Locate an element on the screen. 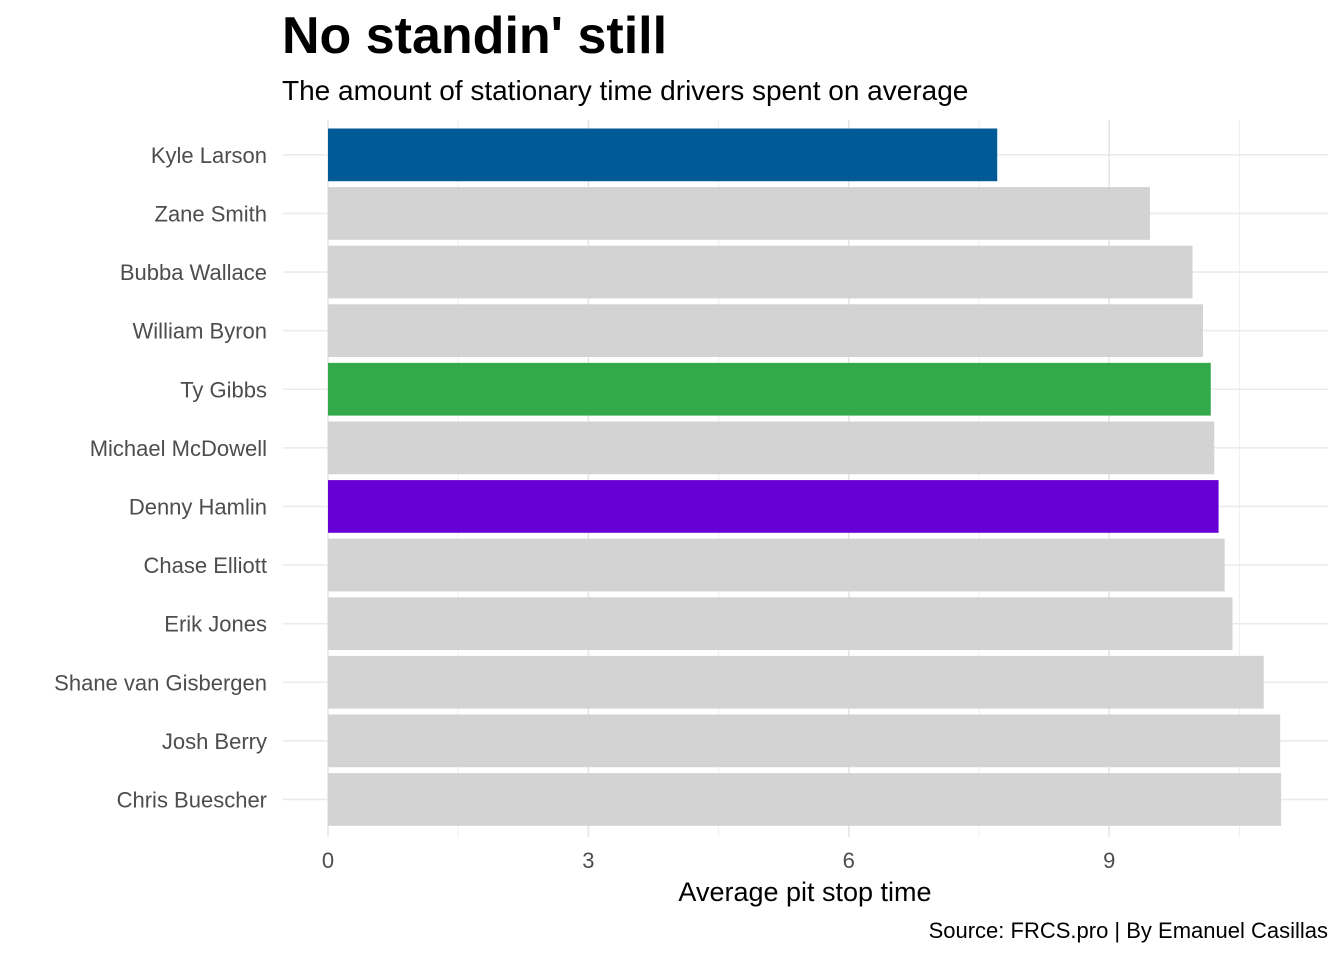 The image size is (1344, 960). bar-bubba-wallace is located at coordinates (760, 272).